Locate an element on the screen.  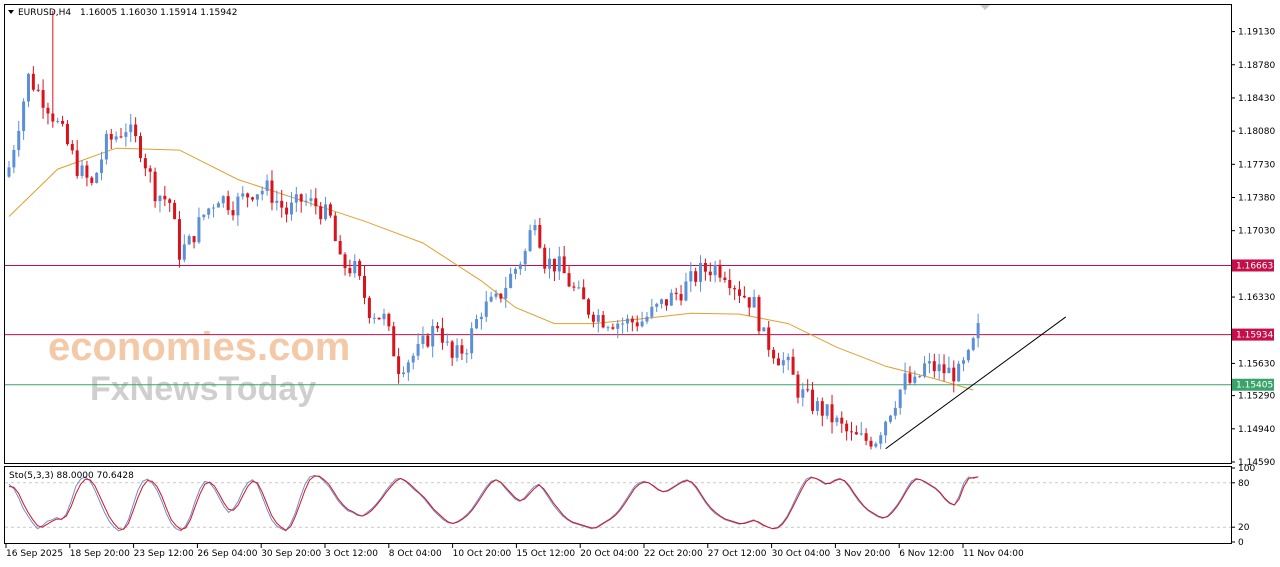
price-tick-label: 1.14940 is located at coordinates (1256, 430).